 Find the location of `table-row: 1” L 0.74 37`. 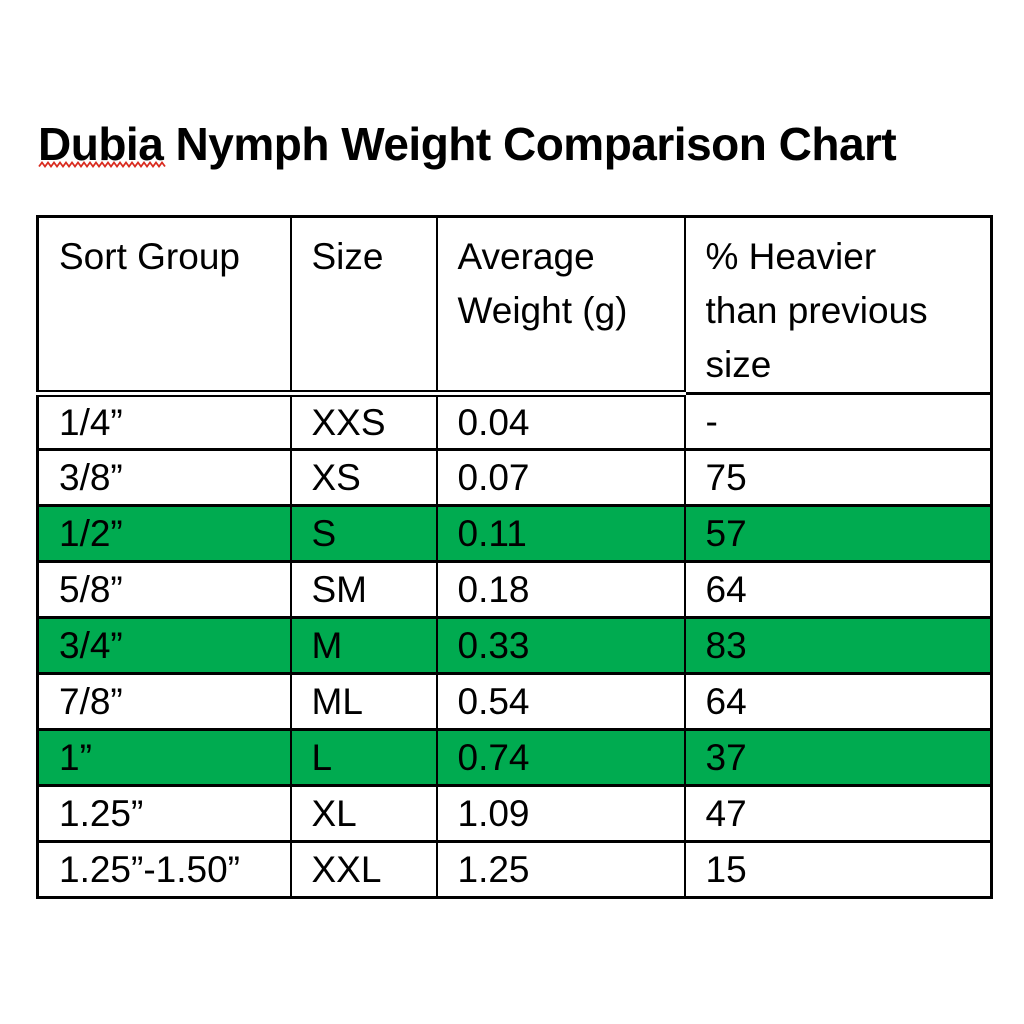

table-row: 1” L 0.74 37 is located at coordinates (514, 757).